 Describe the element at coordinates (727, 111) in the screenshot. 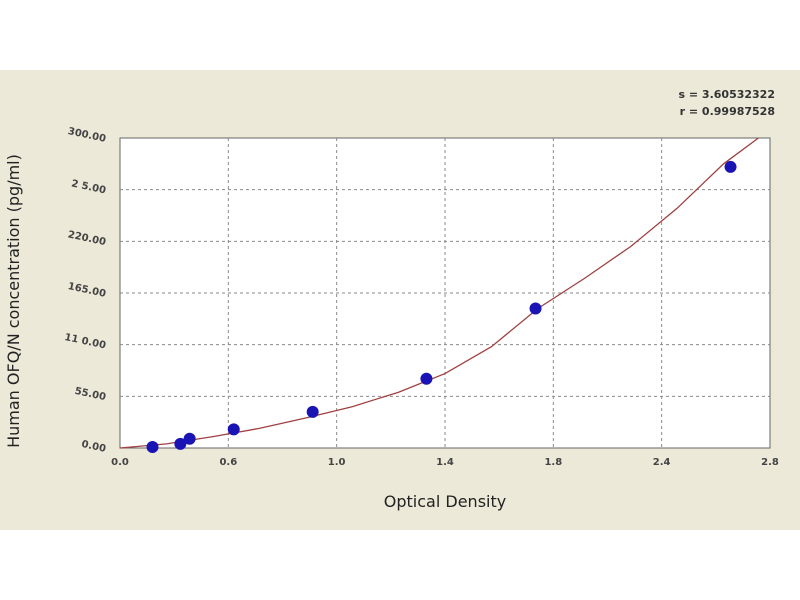

I see `fit-r-value: r = 0.99987528` at that location.